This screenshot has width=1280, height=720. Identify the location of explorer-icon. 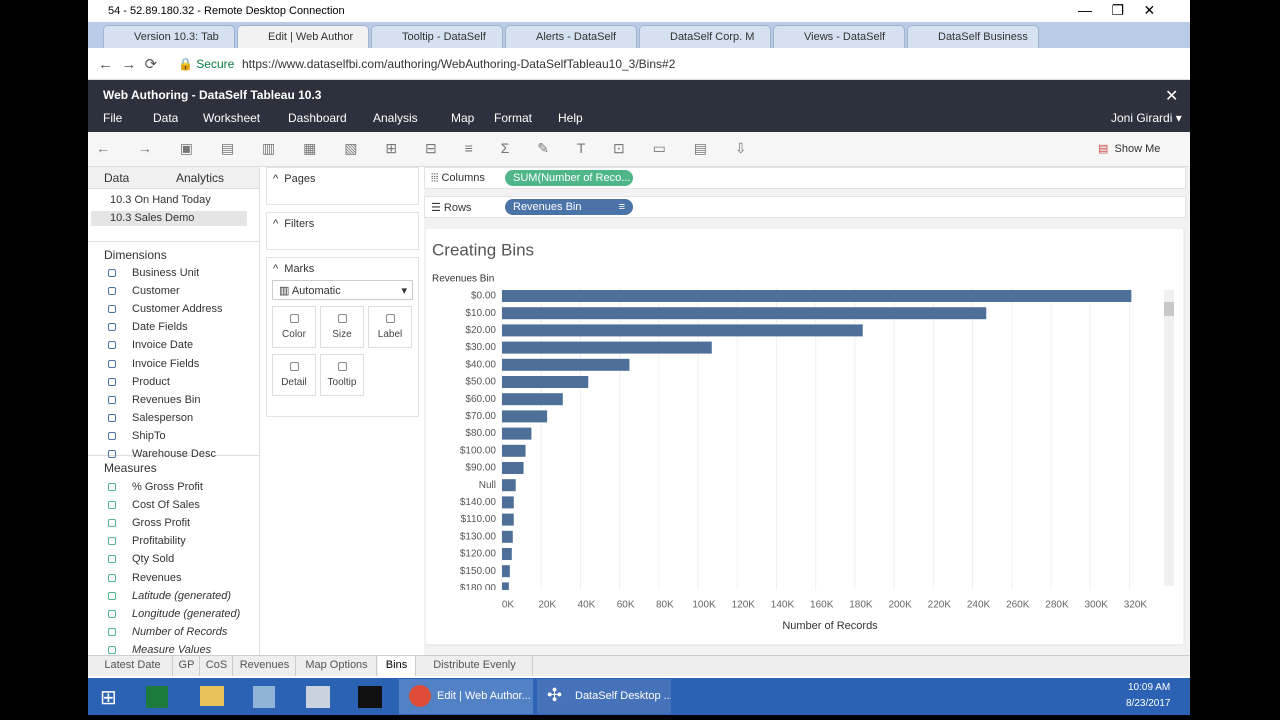
(212, 696).